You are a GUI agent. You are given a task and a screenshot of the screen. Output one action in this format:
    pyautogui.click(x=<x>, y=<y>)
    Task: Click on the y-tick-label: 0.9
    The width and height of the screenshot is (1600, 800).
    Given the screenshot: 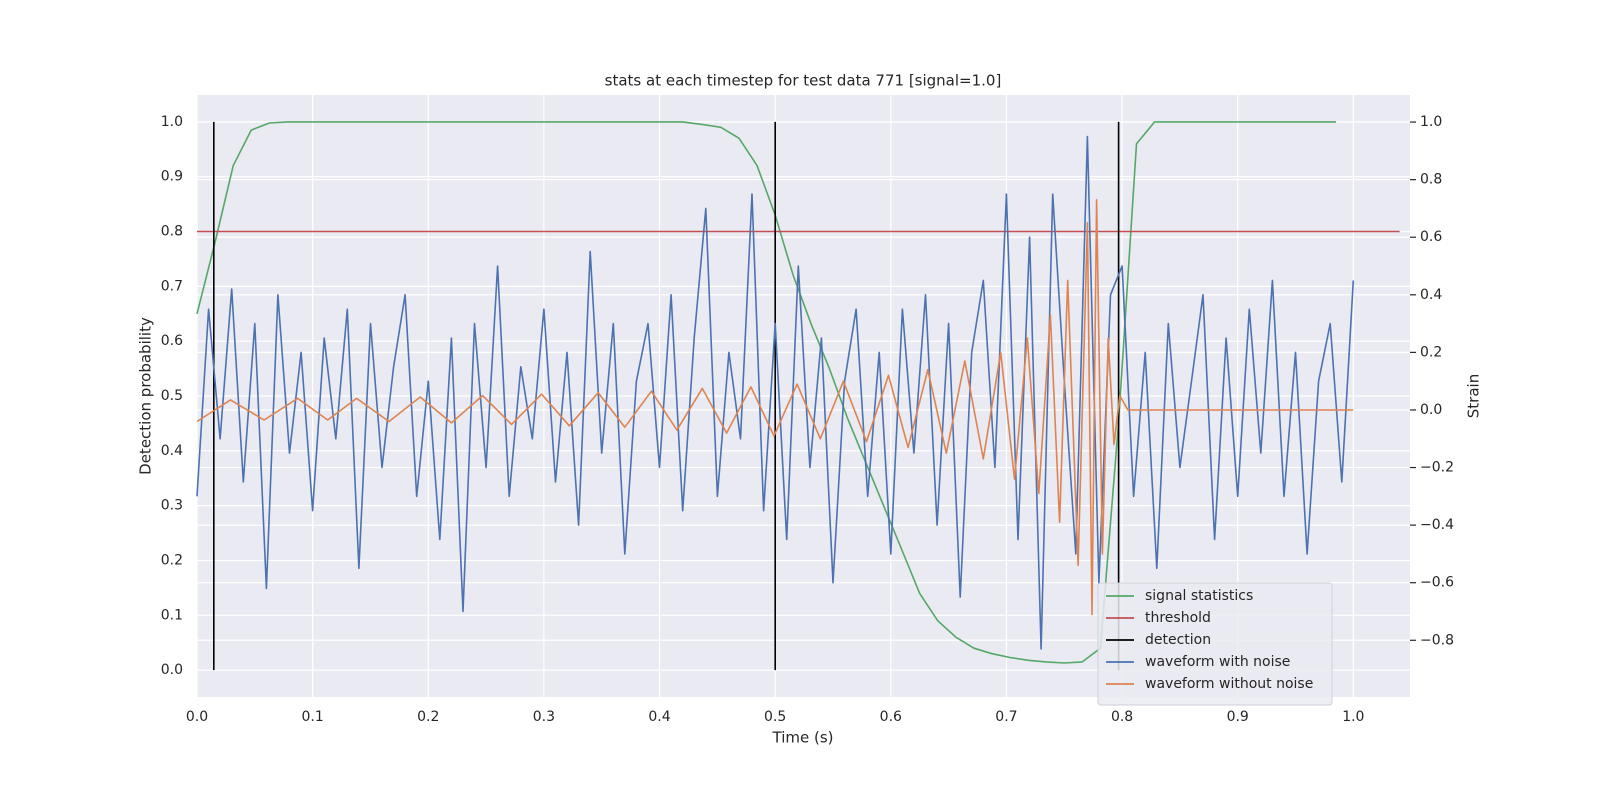 What is the action you would take?
    pyautogui.click(x=172, y=177)
    